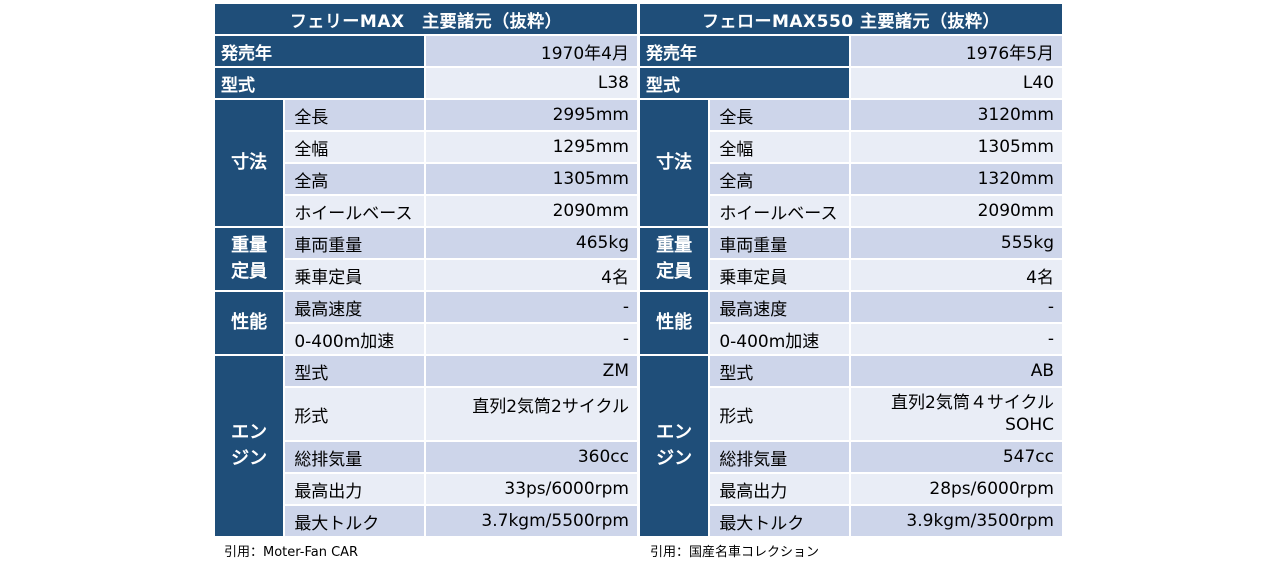 The width and height of the screenshot is (1280, 563). Describe the element at coordinates (956, 179) in the screenshot. I see `row-value: 1320mm` at that location.